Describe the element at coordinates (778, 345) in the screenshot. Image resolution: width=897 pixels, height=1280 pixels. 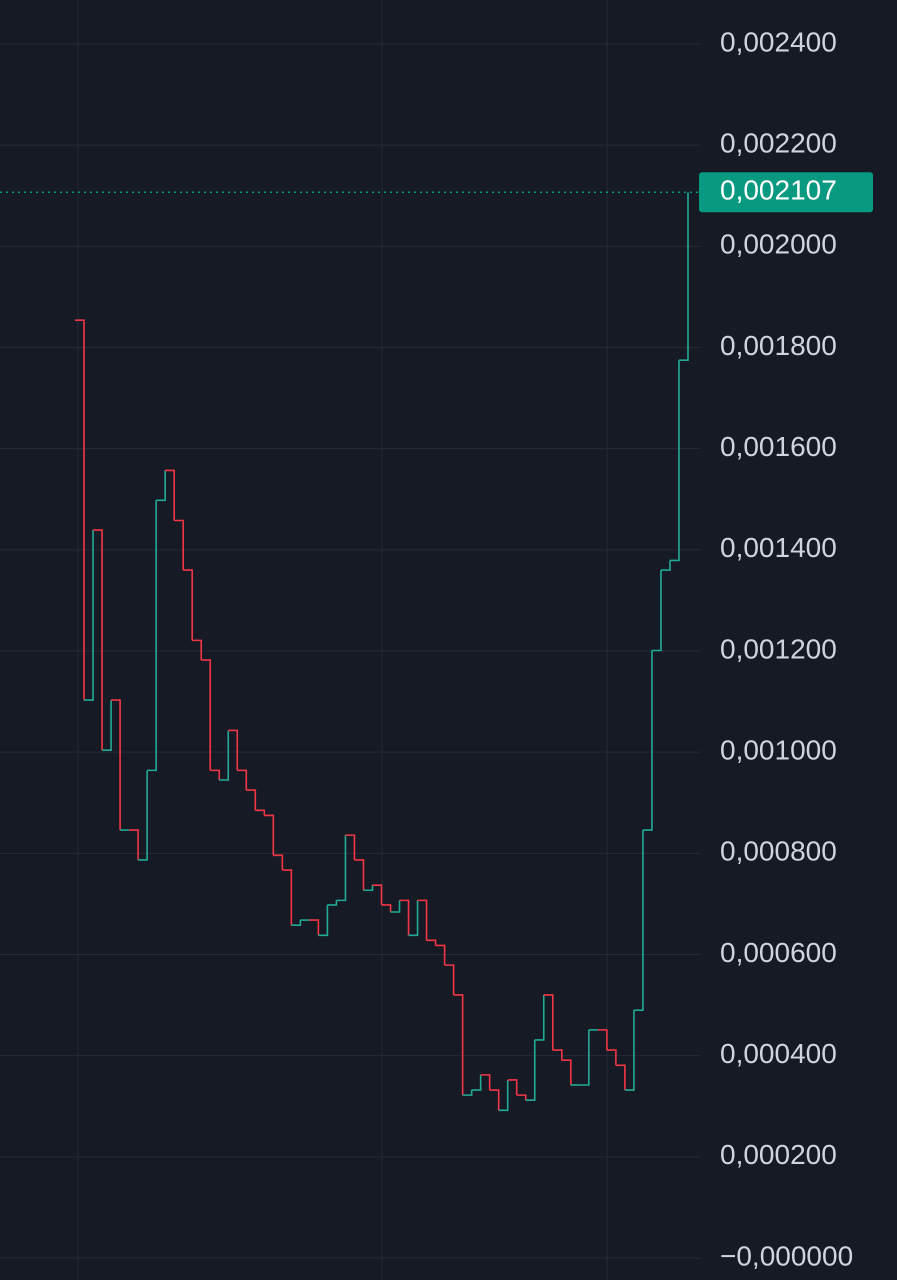
I see `y-tick-label: 0,001800` at that location.